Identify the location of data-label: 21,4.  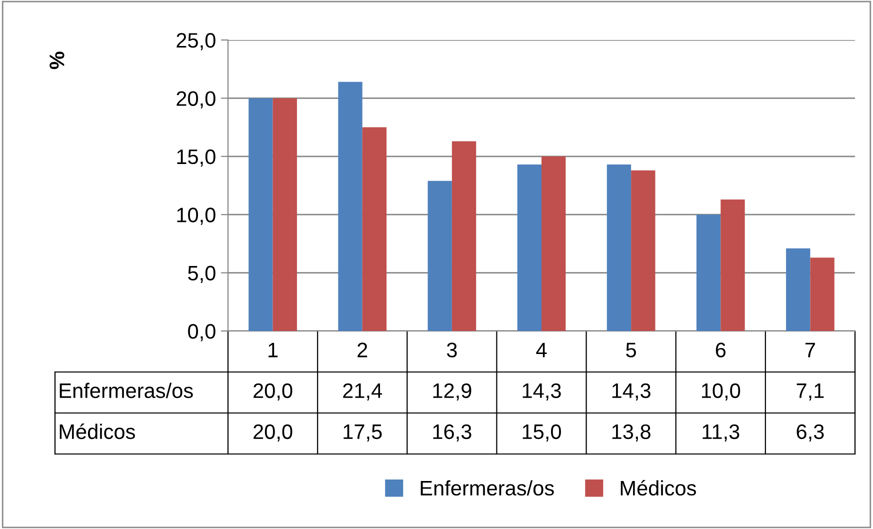
(362, 392).